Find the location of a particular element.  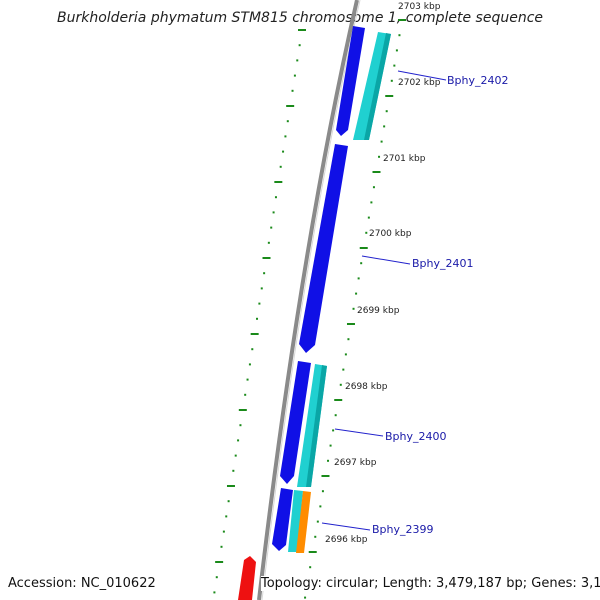

kbp-label: 2702 kbp is located at coordinates (419, 83).